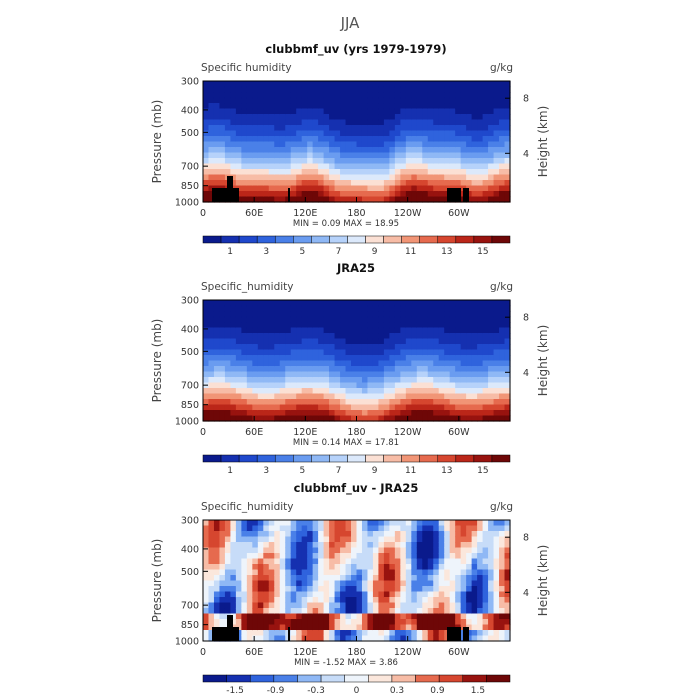 The height and width of the screenshot is (700, 700). What do you see at coordinates (266, 471) in the screenshot?
I see `colorbar-label: 3` at bounding box center [266, 471].